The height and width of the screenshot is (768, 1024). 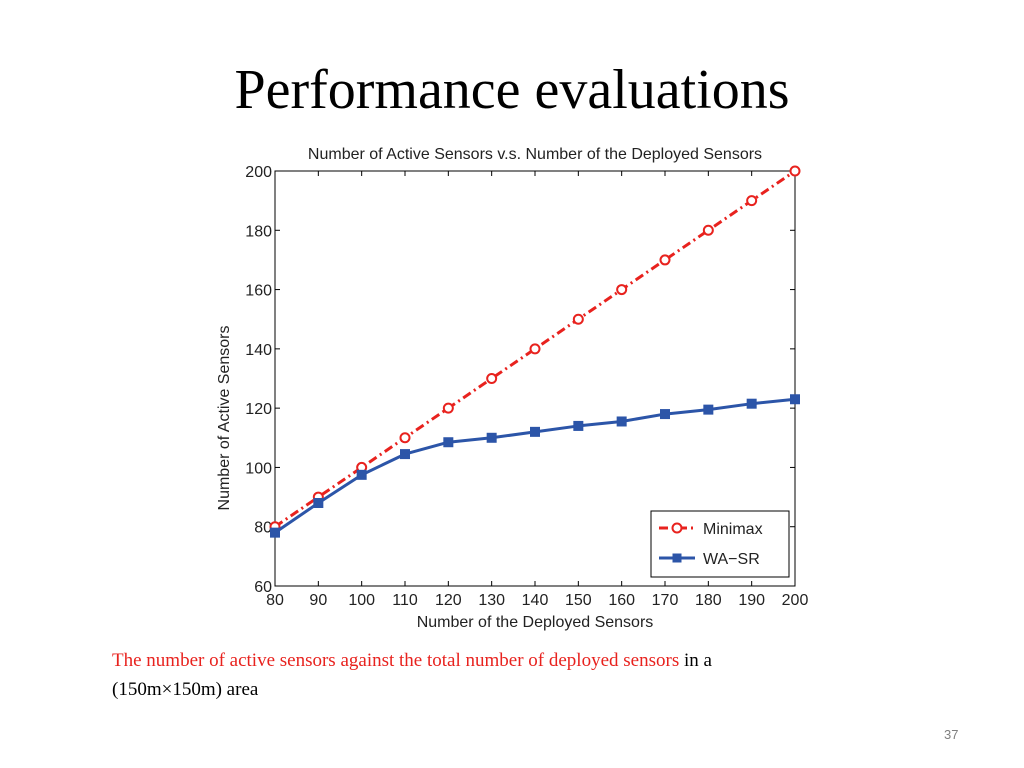 I want to click on x-tick-label: 170, so click(x=665, y=600).